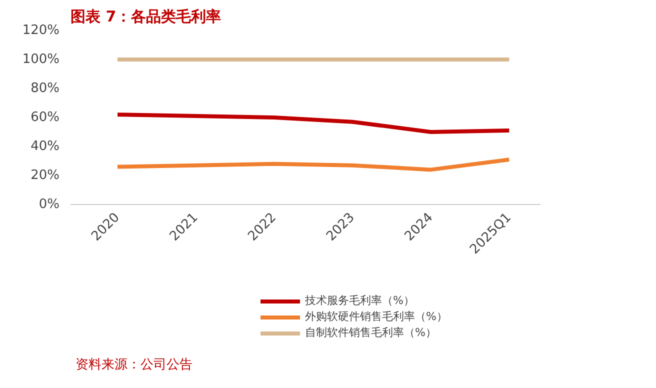 This screenshot has width=656, height=388. Describe the element at coordinates (49, 204) in the screenshot. I see `y-tick-label: 0%` at that location.